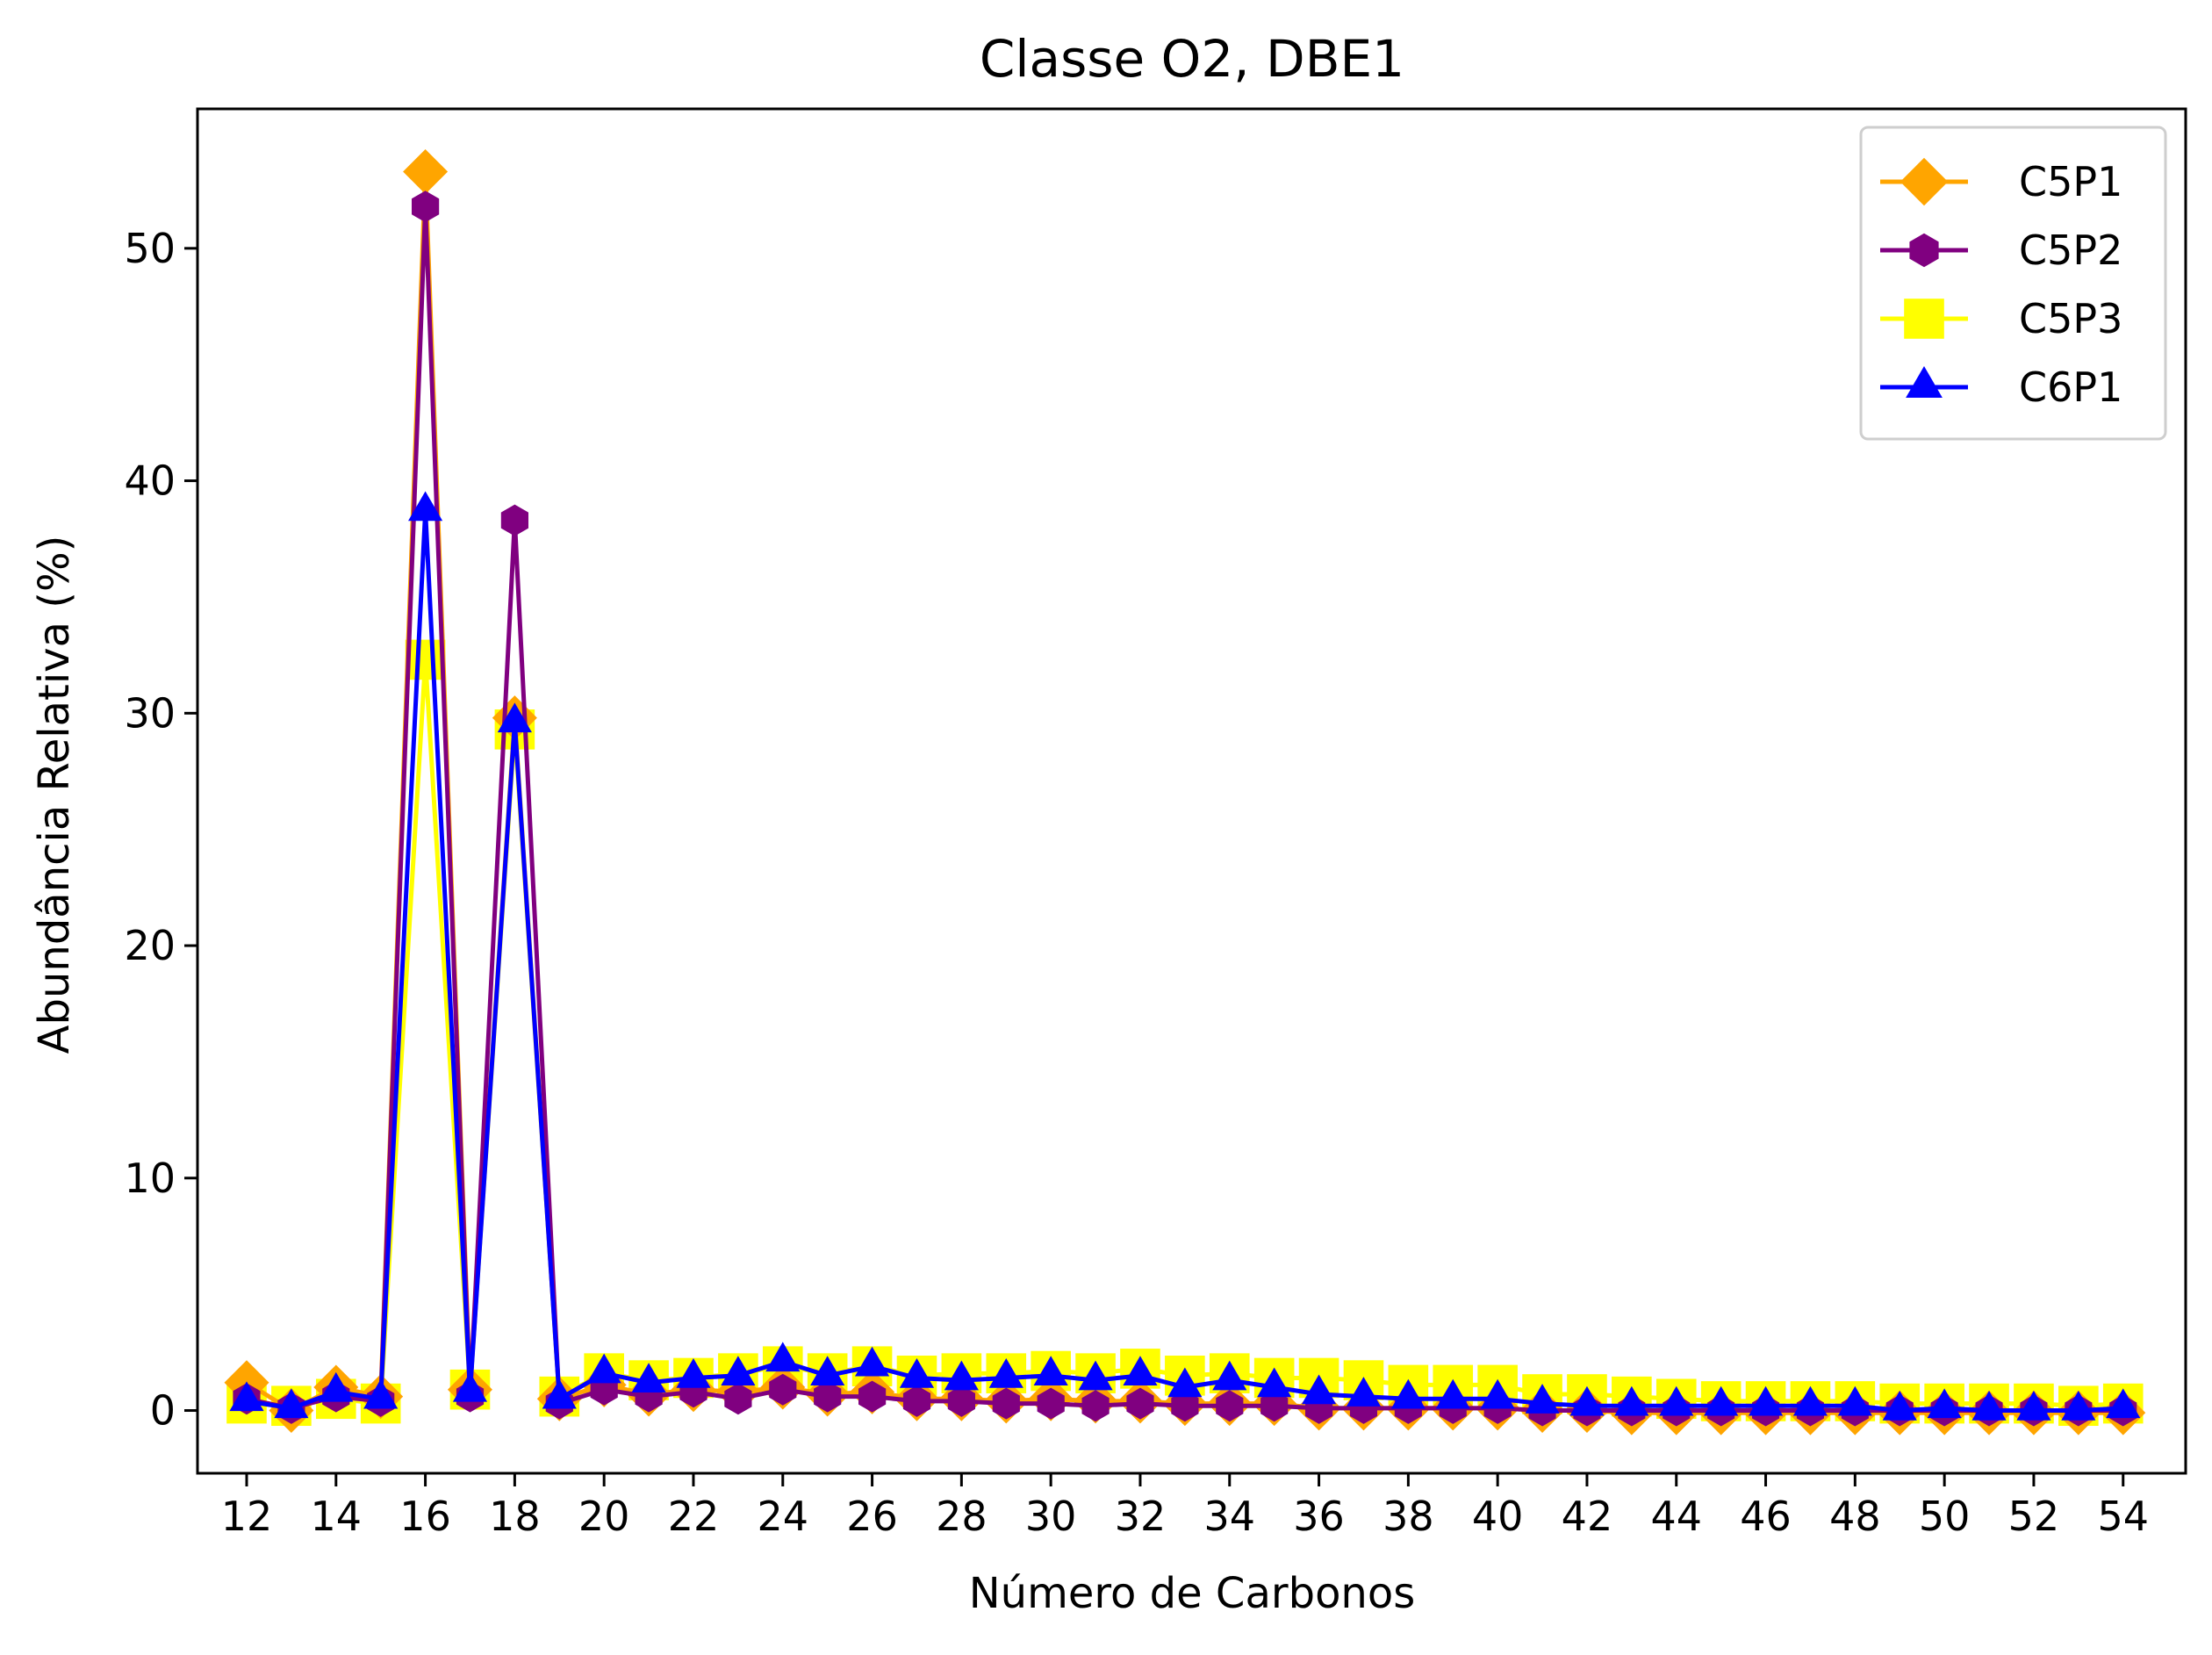 The width and height of the screenshot is (2212, 1655). I want to click on x-tick-label: 20, so click(604, 1516).